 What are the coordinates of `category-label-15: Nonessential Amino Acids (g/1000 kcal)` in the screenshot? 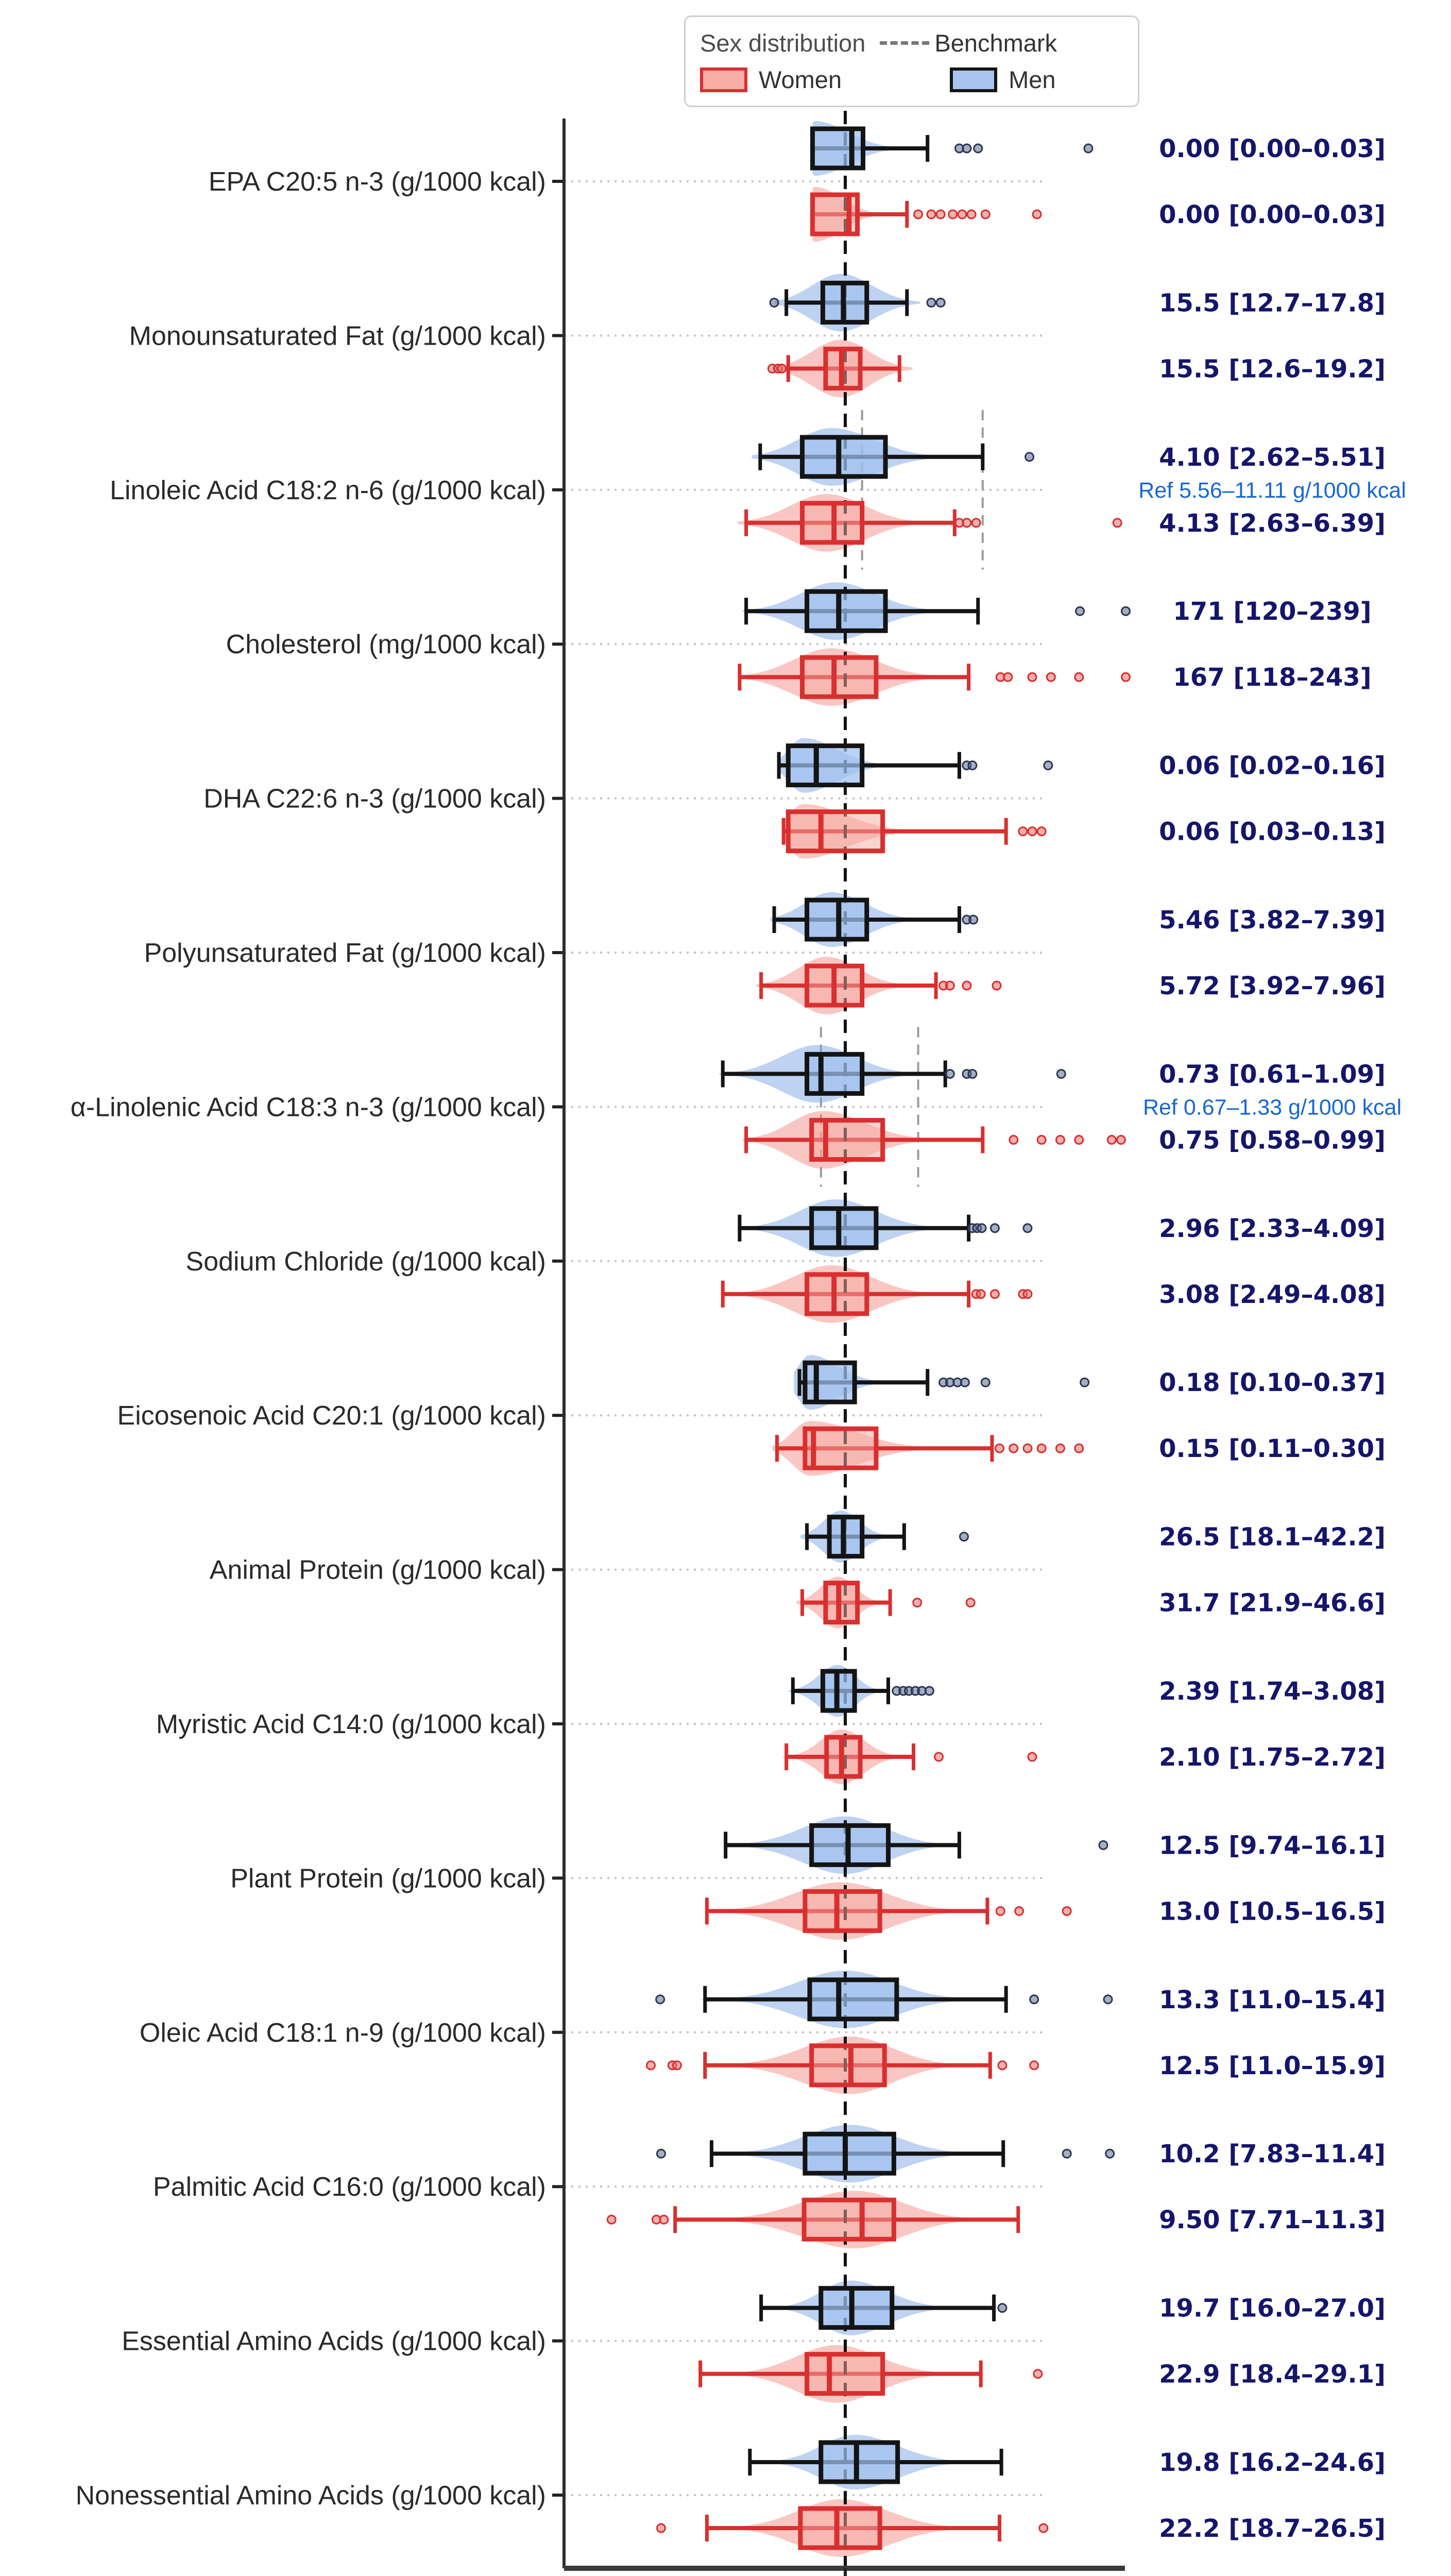 It's located at (311, 2496).